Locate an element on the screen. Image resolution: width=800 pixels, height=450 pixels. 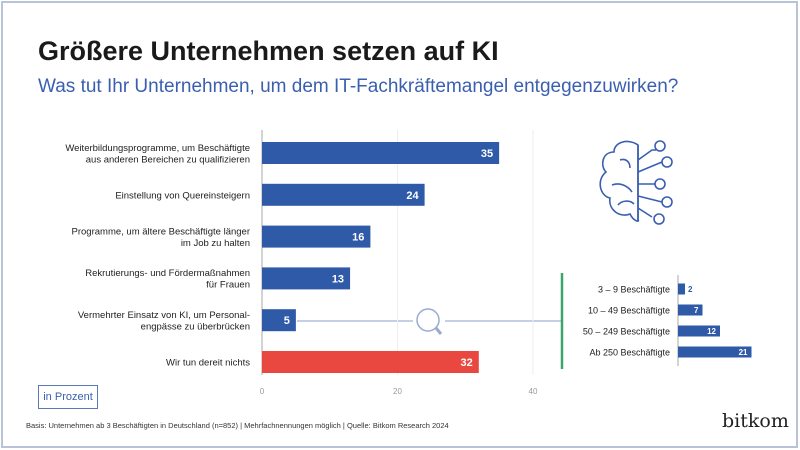
inset-category-label: Ab 250 Beschäftigte is located at coordinates (629, 353).